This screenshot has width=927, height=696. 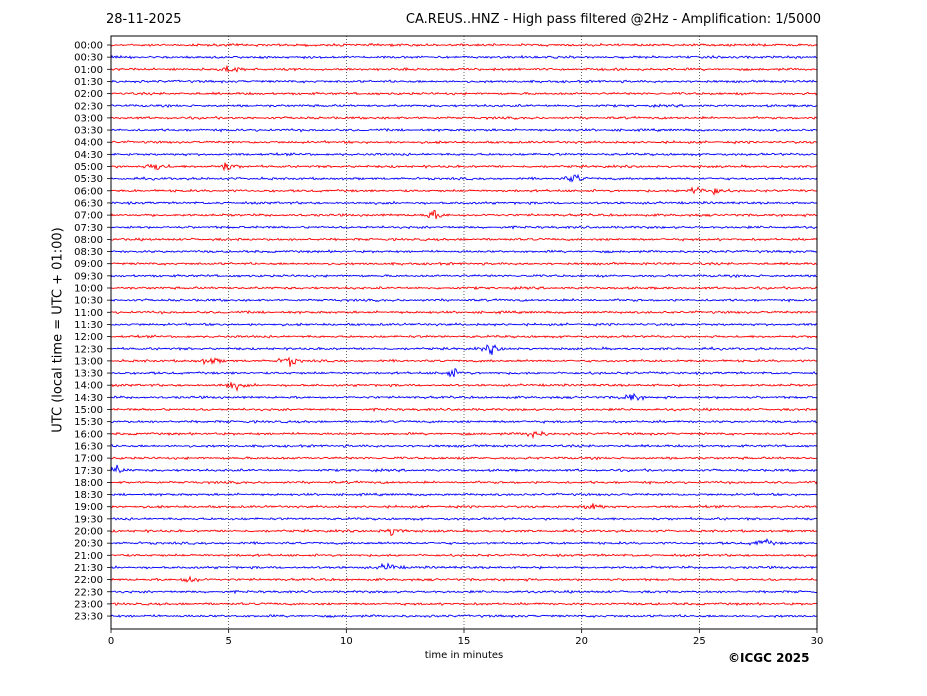 What do you see at coordinates (88, 58) in the screenshot?
I see `row-label-0030: 00:30` at bounding box center [88, 58].